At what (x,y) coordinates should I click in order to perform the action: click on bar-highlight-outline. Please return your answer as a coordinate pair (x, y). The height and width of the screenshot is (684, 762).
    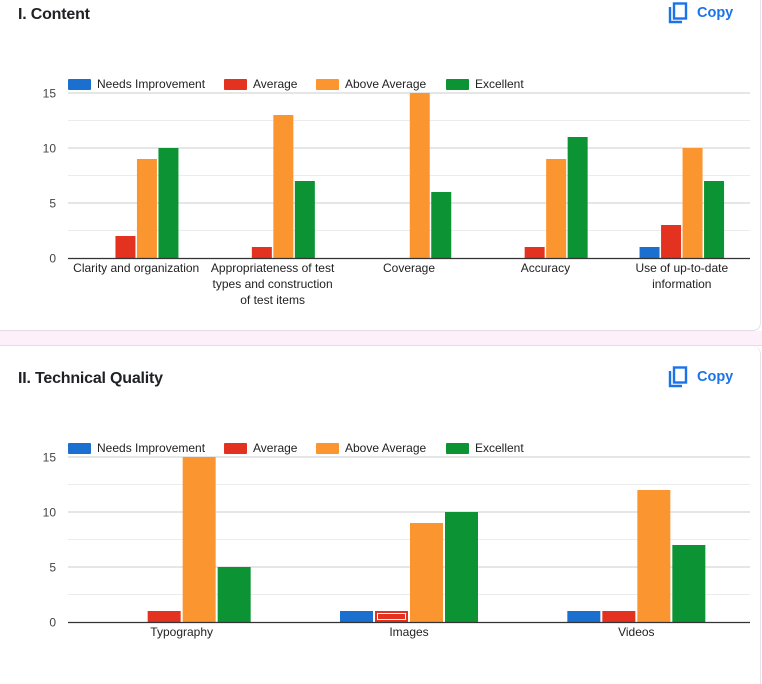
    Looking at the image, I should click on (391, 616).